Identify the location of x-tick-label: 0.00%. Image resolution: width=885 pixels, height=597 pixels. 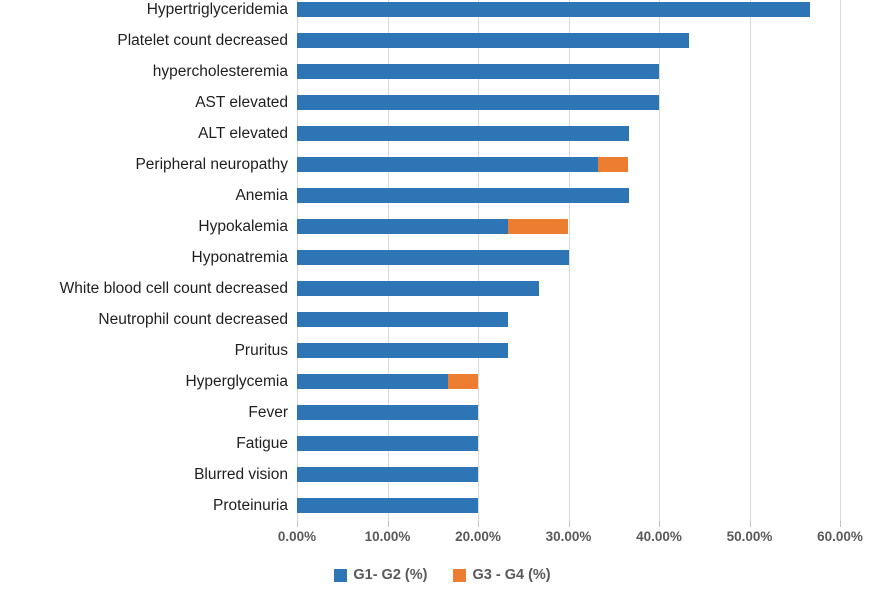
(297, 536).